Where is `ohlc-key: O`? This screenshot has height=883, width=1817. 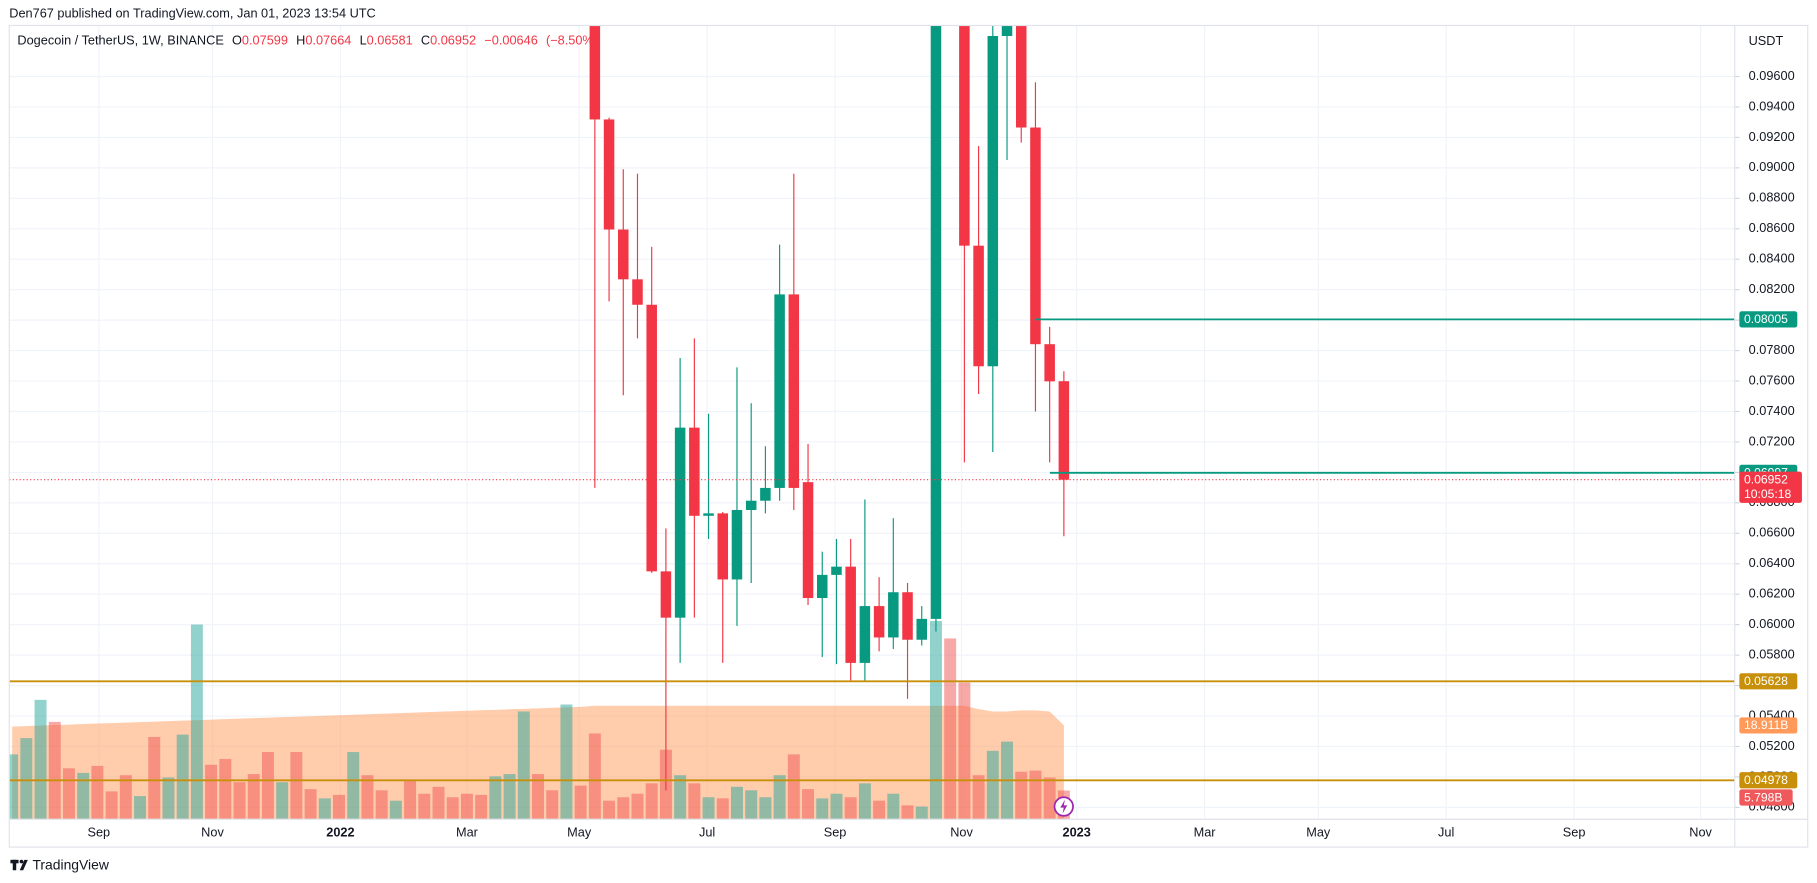 ohlc-key: O is located at coordinates (237, 40).